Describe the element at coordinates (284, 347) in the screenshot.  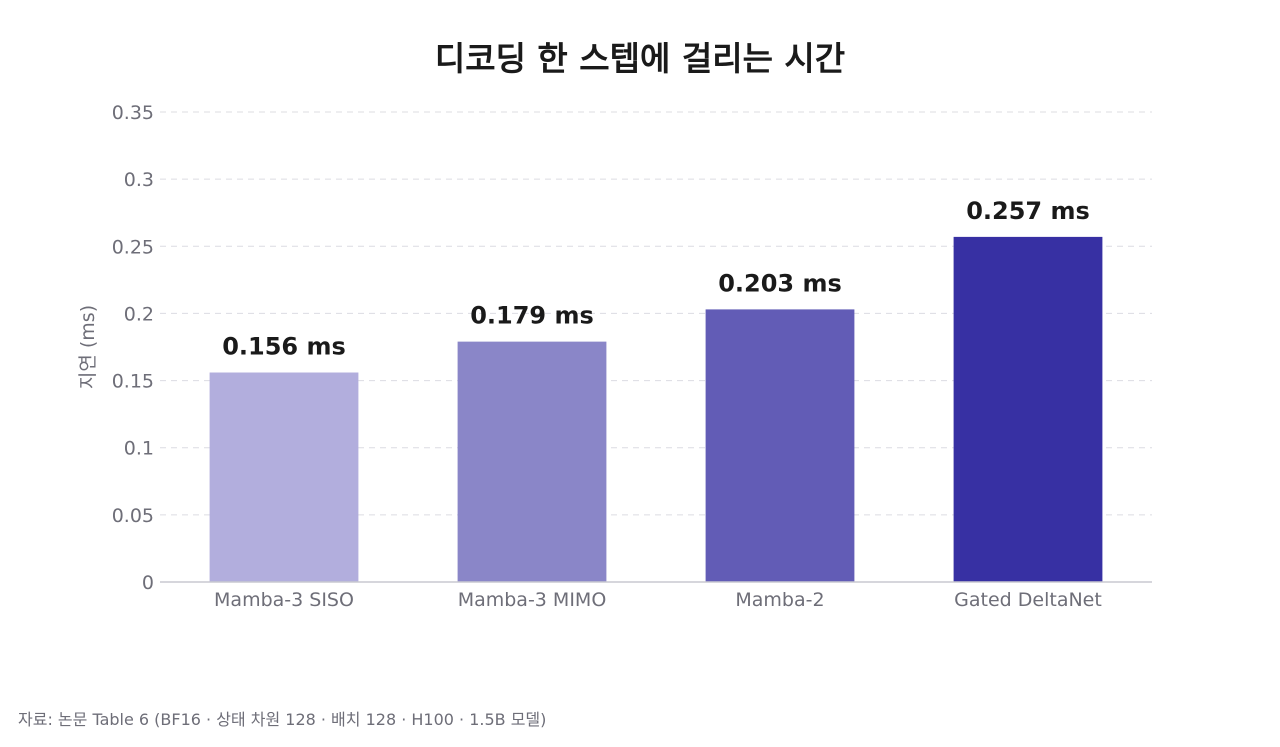
I see `data-label: 0.156 ms` at that location.